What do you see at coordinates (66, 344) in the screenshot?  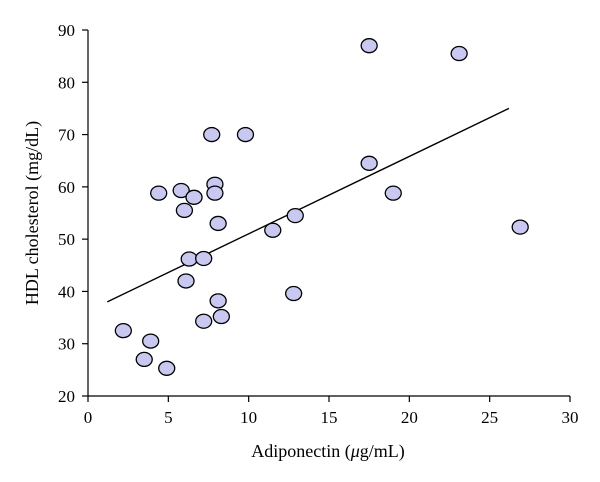 I see `y-tick-label: 30` at bounding box center [66, 344].